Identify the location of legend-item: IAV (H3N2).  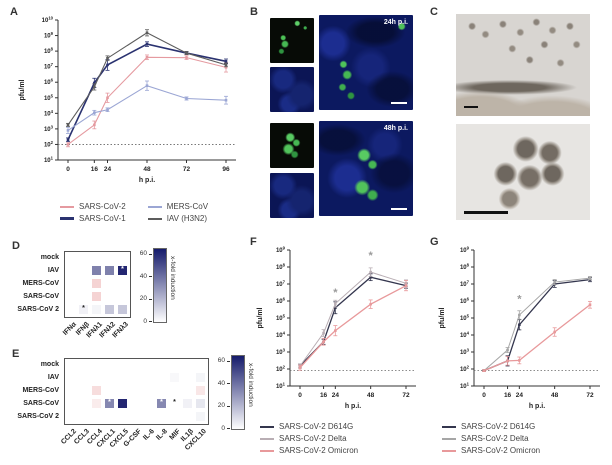
(177, 218).